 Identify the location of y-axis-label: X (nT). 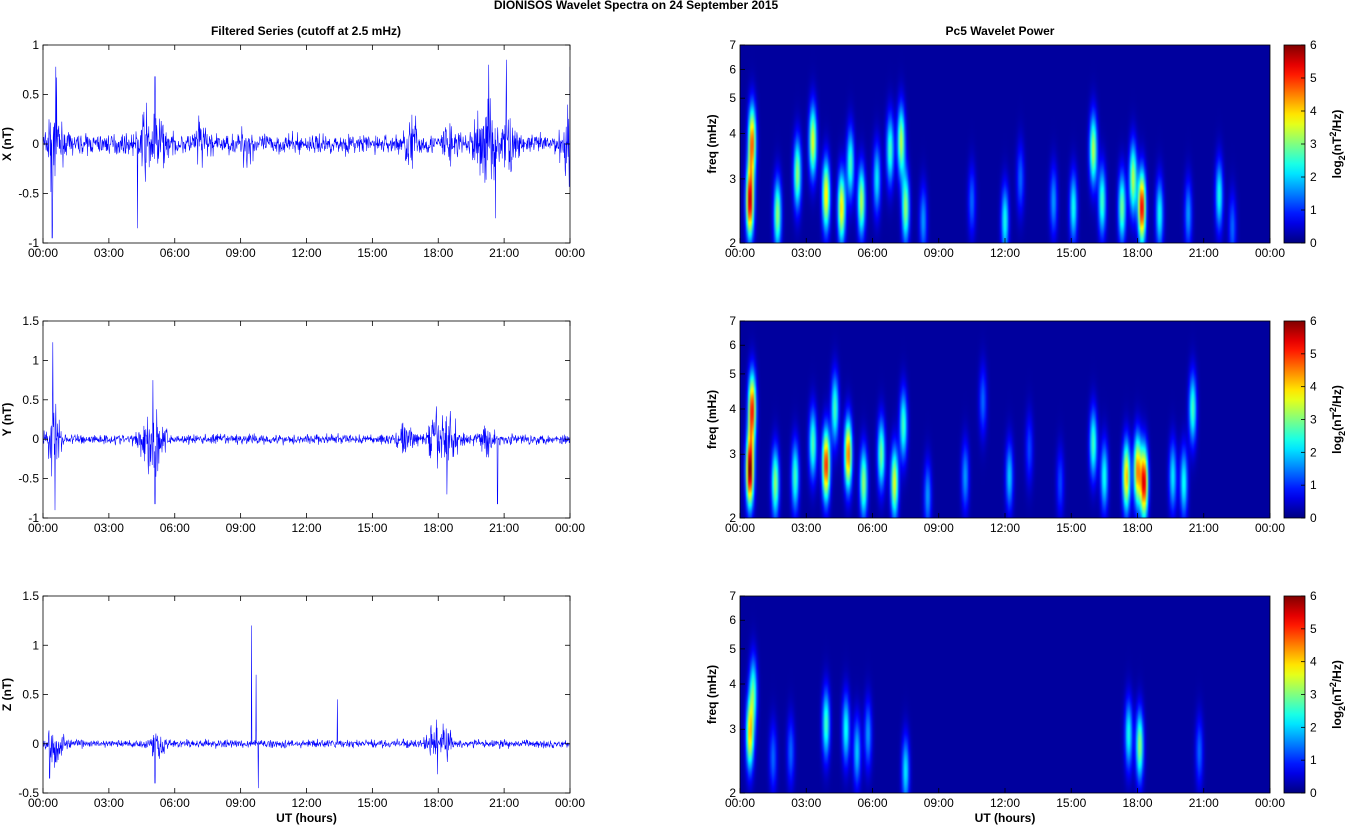
(7, 144).